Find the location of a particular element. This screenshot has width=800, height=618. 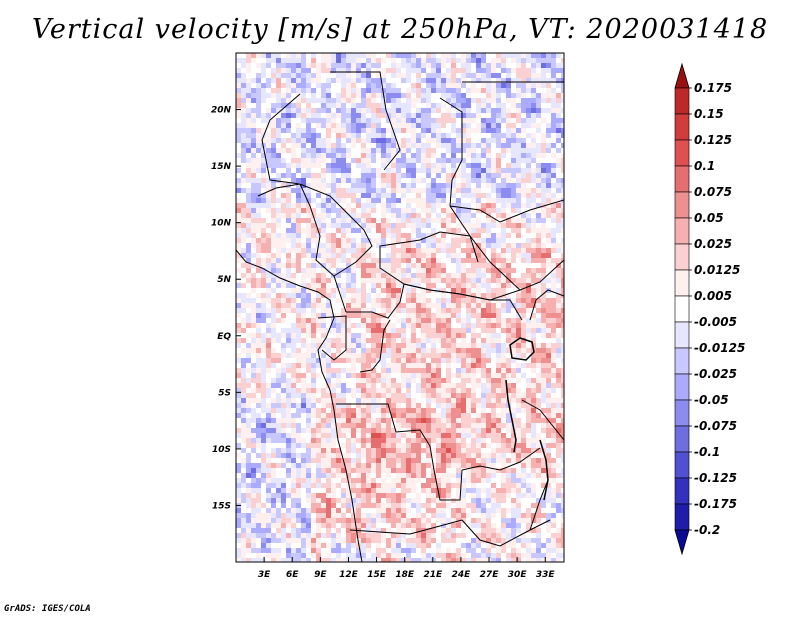

lon-tick-label: 12E is located at coordinates (349, 575).